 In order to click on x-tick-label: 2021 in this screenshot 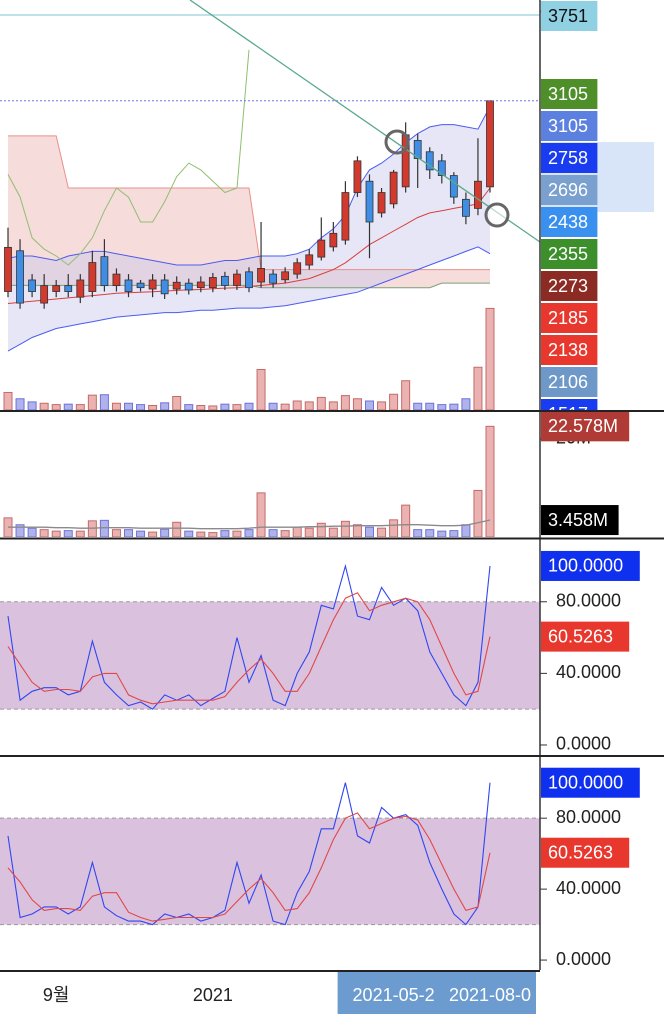, I will do `click(213, 995)`.